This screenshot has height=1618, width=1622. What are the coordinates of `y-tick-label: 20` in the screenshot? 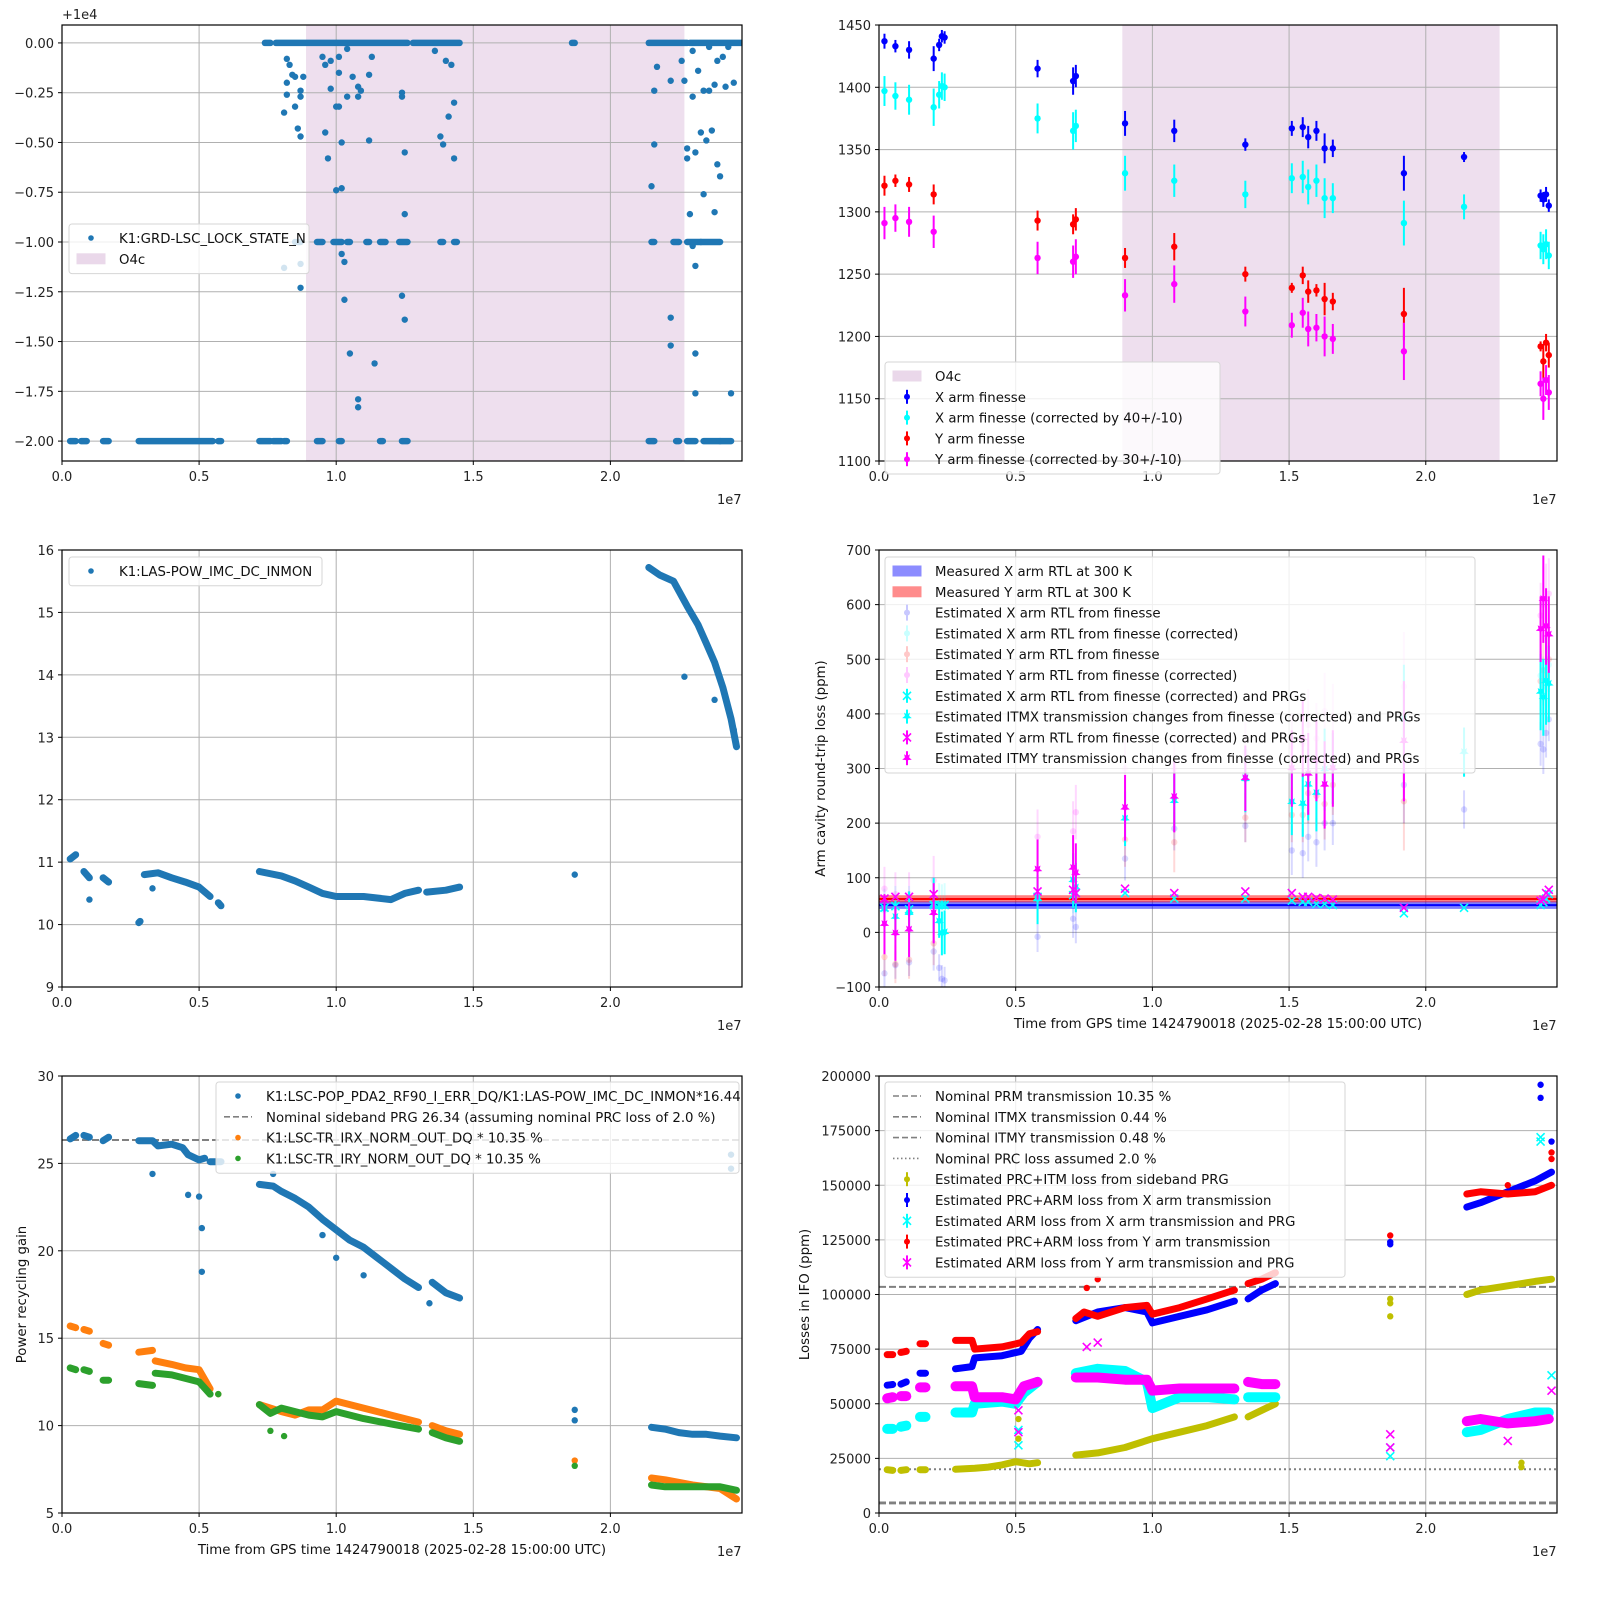 It's located at (45, 1252).